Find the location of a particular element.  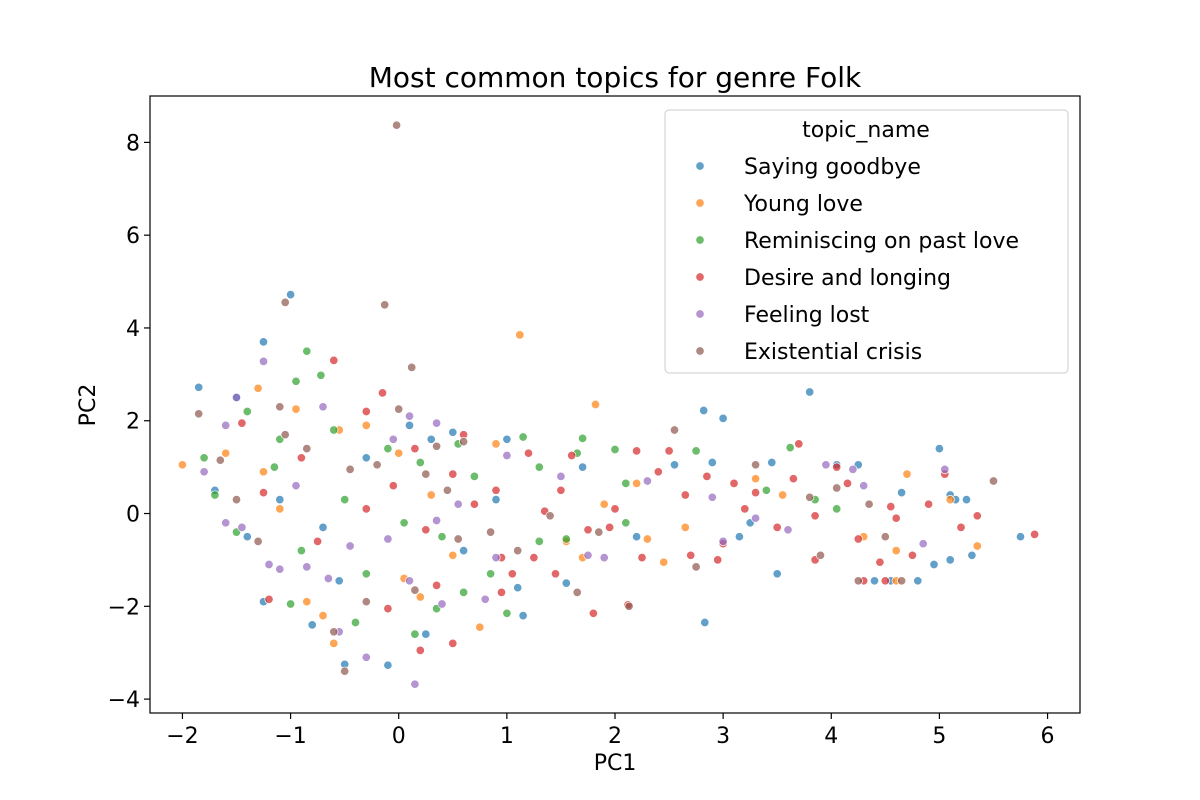

legend-entry: Saying goodbye is located at coordinates (808, 167).